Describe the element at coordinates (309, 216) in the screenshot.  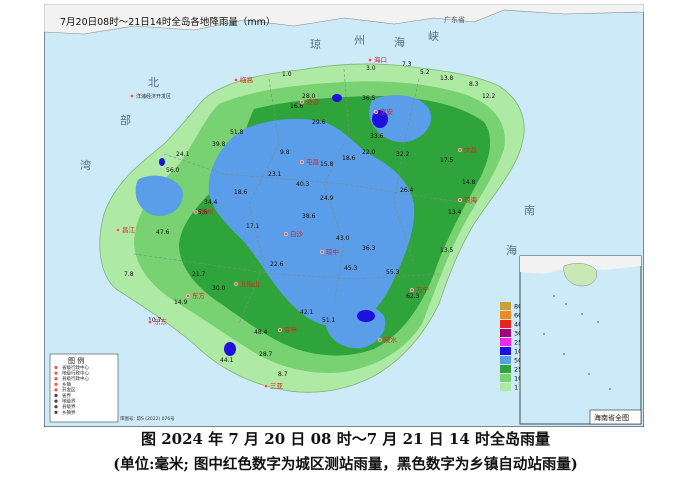
I see `rainfall-value: 38.6` at that location.